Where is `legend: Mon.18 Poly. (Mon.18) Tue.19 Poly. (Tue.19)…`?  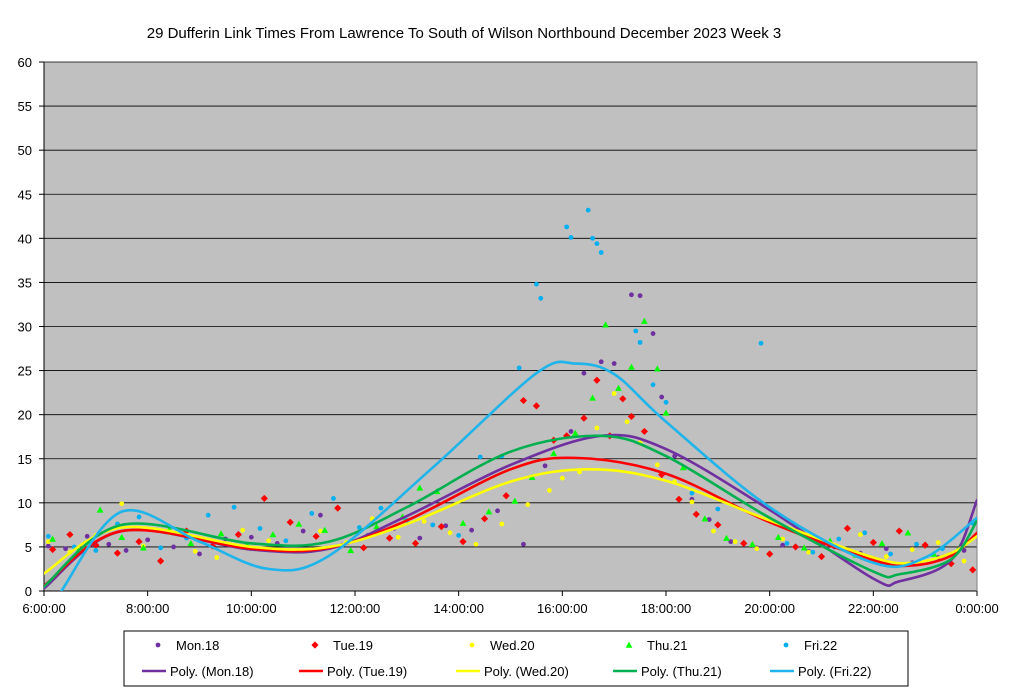
legend: Mon.18 Poly. (Mon.18) Tue.19 Poly. (Tue.19)… is located at coordinates (516, 658).